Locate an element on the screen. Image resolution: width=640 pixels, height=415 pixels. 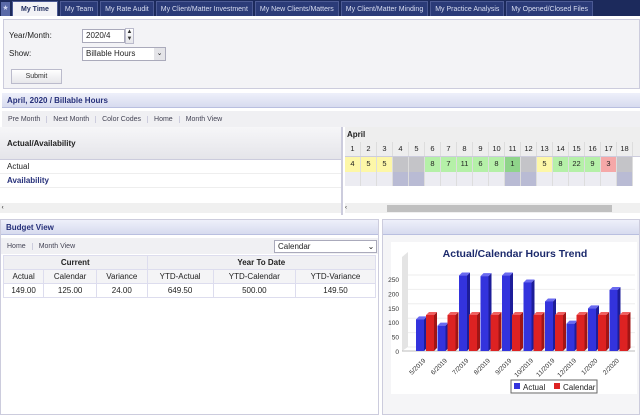
budget-toolbar-item: Month View is located at coordinates (57, 246).